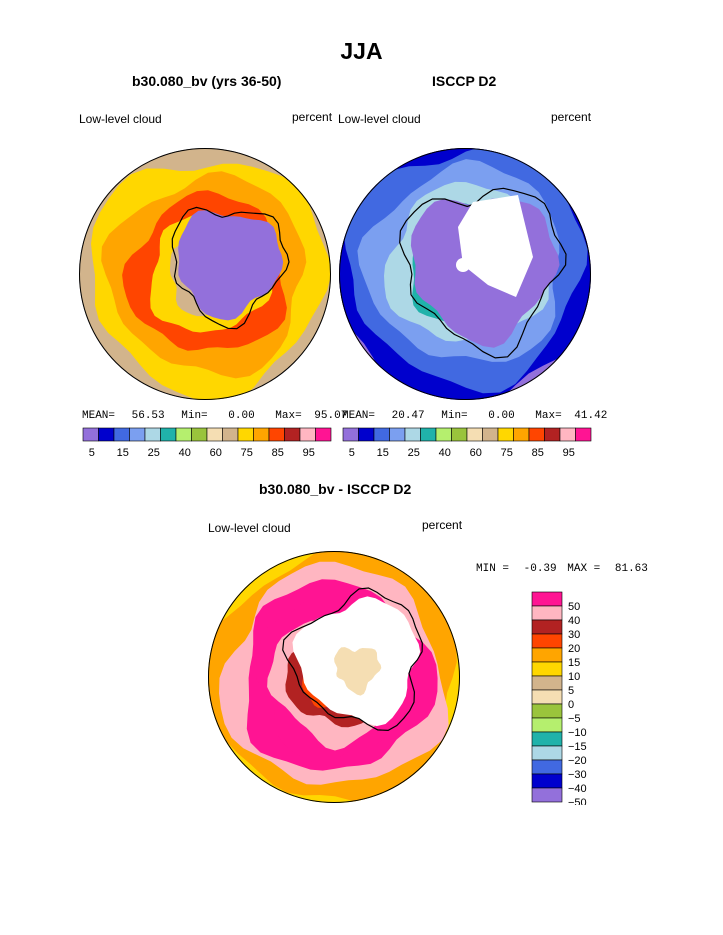  Describe the element at coordinates (241, 416) in the screenshot. I see `model-min-value: 0.00` at that location.